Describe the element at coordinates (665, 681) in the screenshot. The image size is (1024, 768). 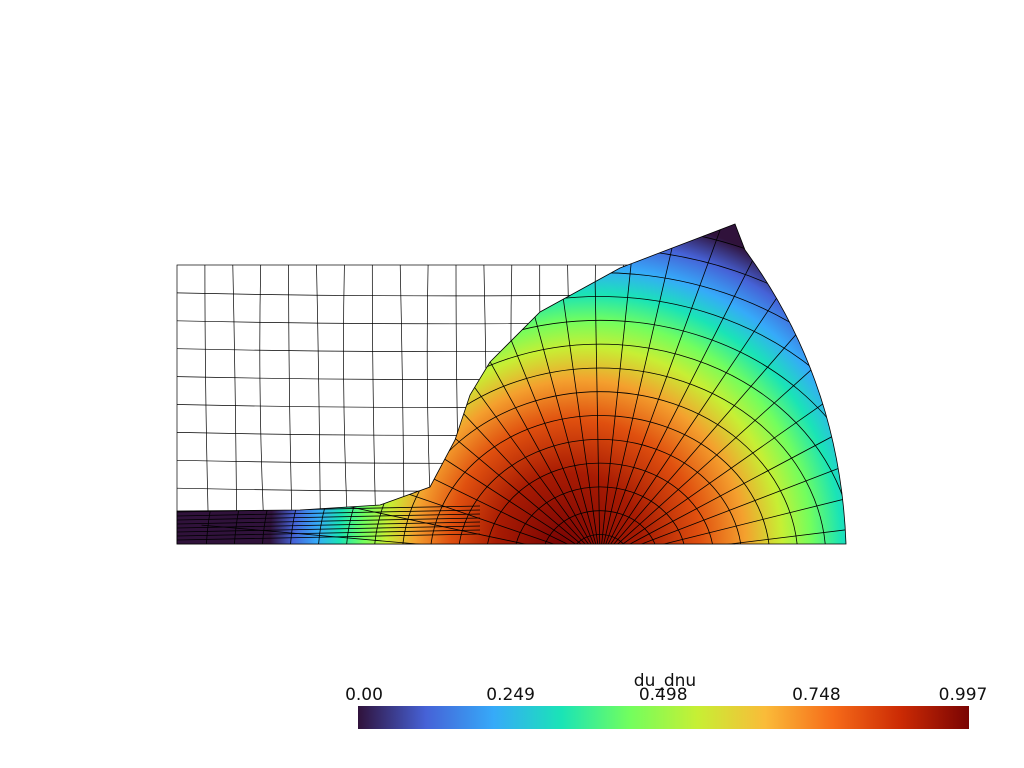
I see `colorbar-title: du_dnu` at that location.